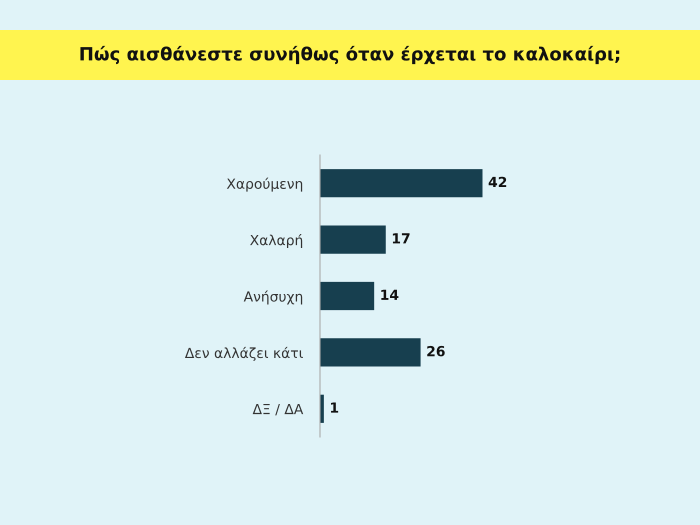 Image resolution: width=700 pixels, height=525 pixels. What do you see at coordinates (350, 55) in the screenshot?
I see `chart-title: Πώς αισθάνεστε συνήθως όταν έρχεται το καλοκαίρι;` at bounding box center [350, 55].